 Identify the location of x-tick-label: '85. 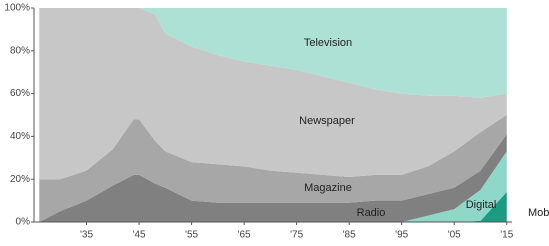
(349, 235).